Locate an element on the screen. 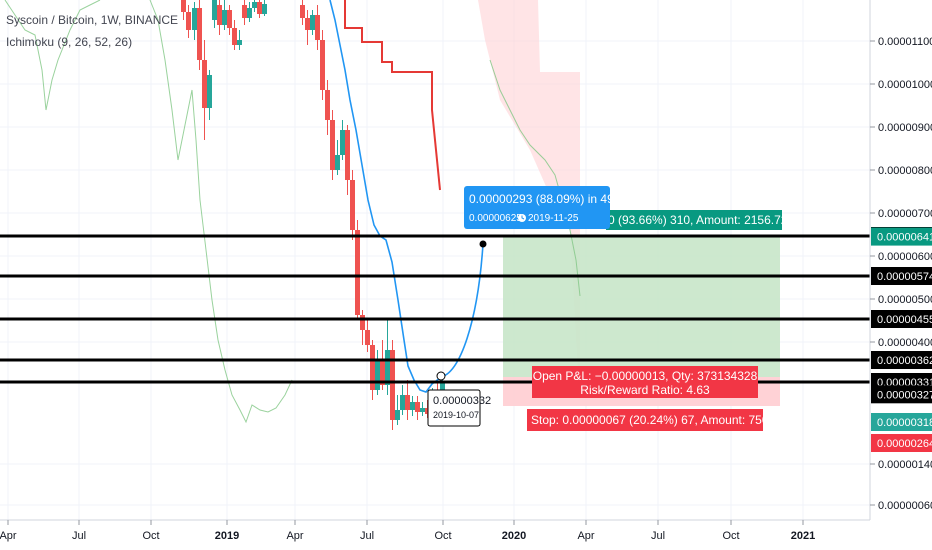  price-label: 0.00000327 is located at coordinates (904, 395).